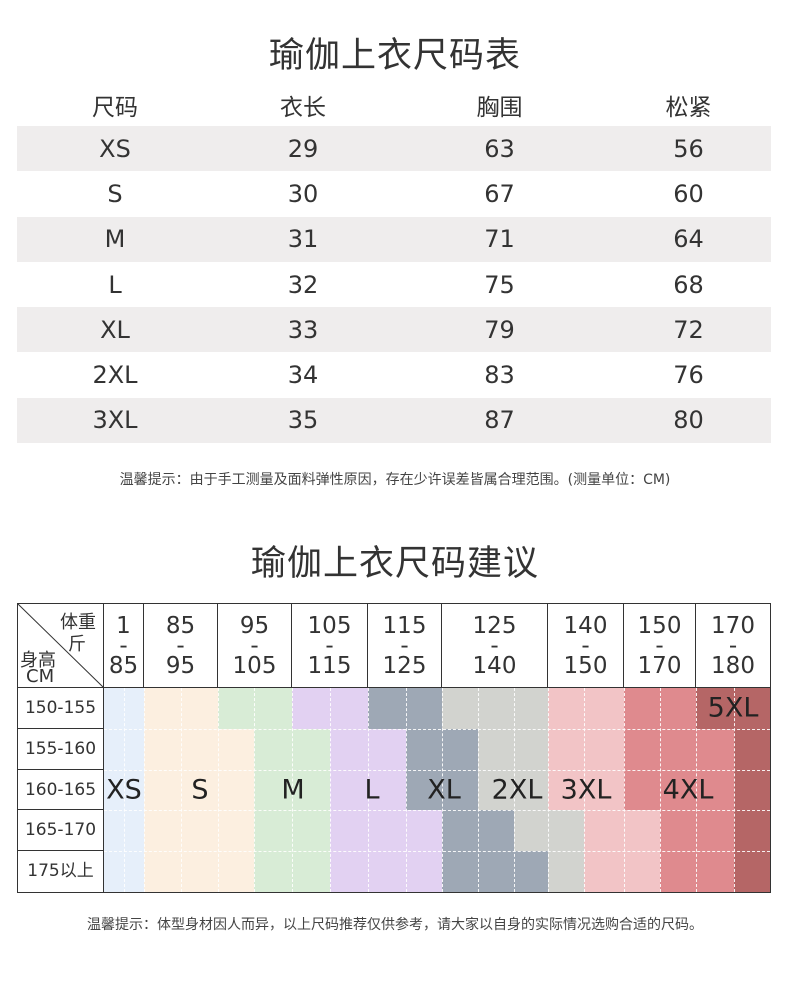 Image resolution: width=790 pixels, height=992 pixels. I want to click on header-stretch: 松紧, so click(688, 108).